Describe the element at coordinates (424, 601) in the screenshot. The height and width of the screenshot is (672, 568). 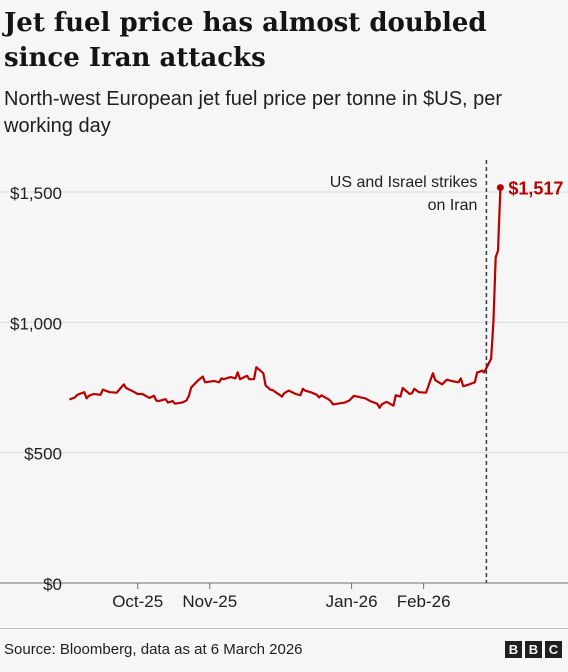
I see `x-tick-label: Feb-26` at that location.